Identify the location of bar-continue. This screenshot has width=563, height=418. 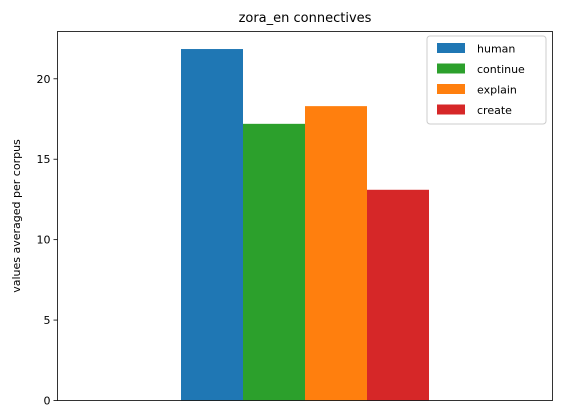
(274, 262).